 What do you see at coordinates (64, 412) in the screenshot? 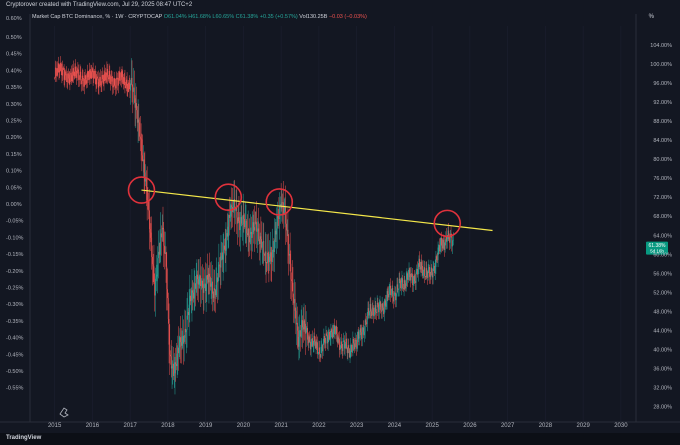
I see `drawing-tool-icon` at bounding box center [64, 412].